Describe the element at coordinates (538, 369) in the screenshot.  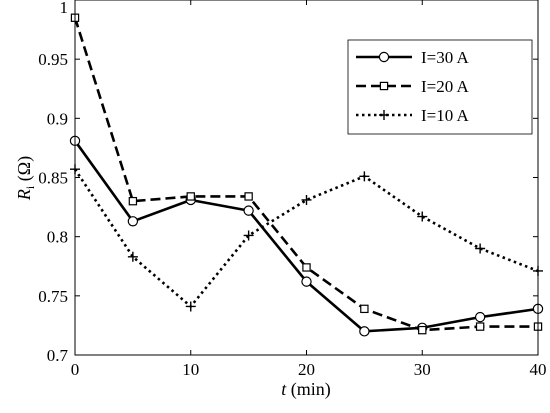
I see `x-tick-label: 40` at that location.